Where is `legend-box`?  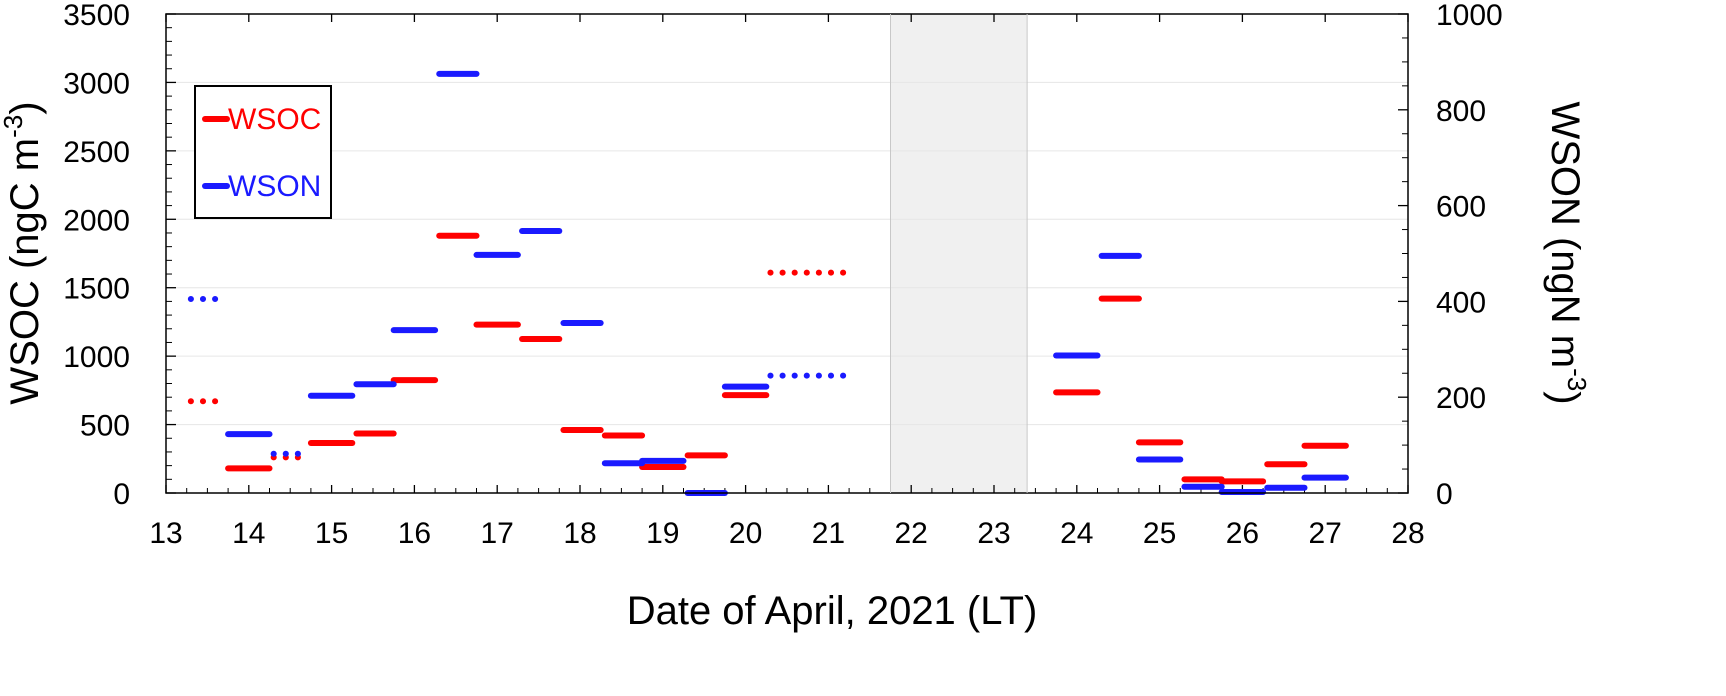 legend-box is located at coordinates (263, 152).